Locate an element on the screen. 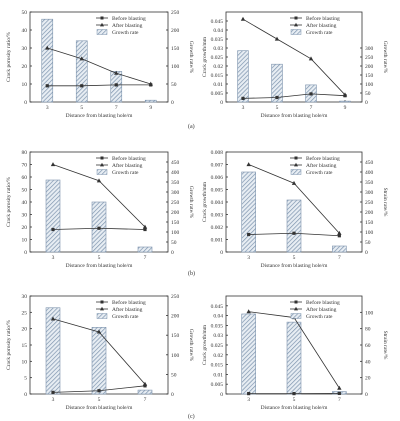  right-tick-label: 300 is located at coordinates (175, 193).